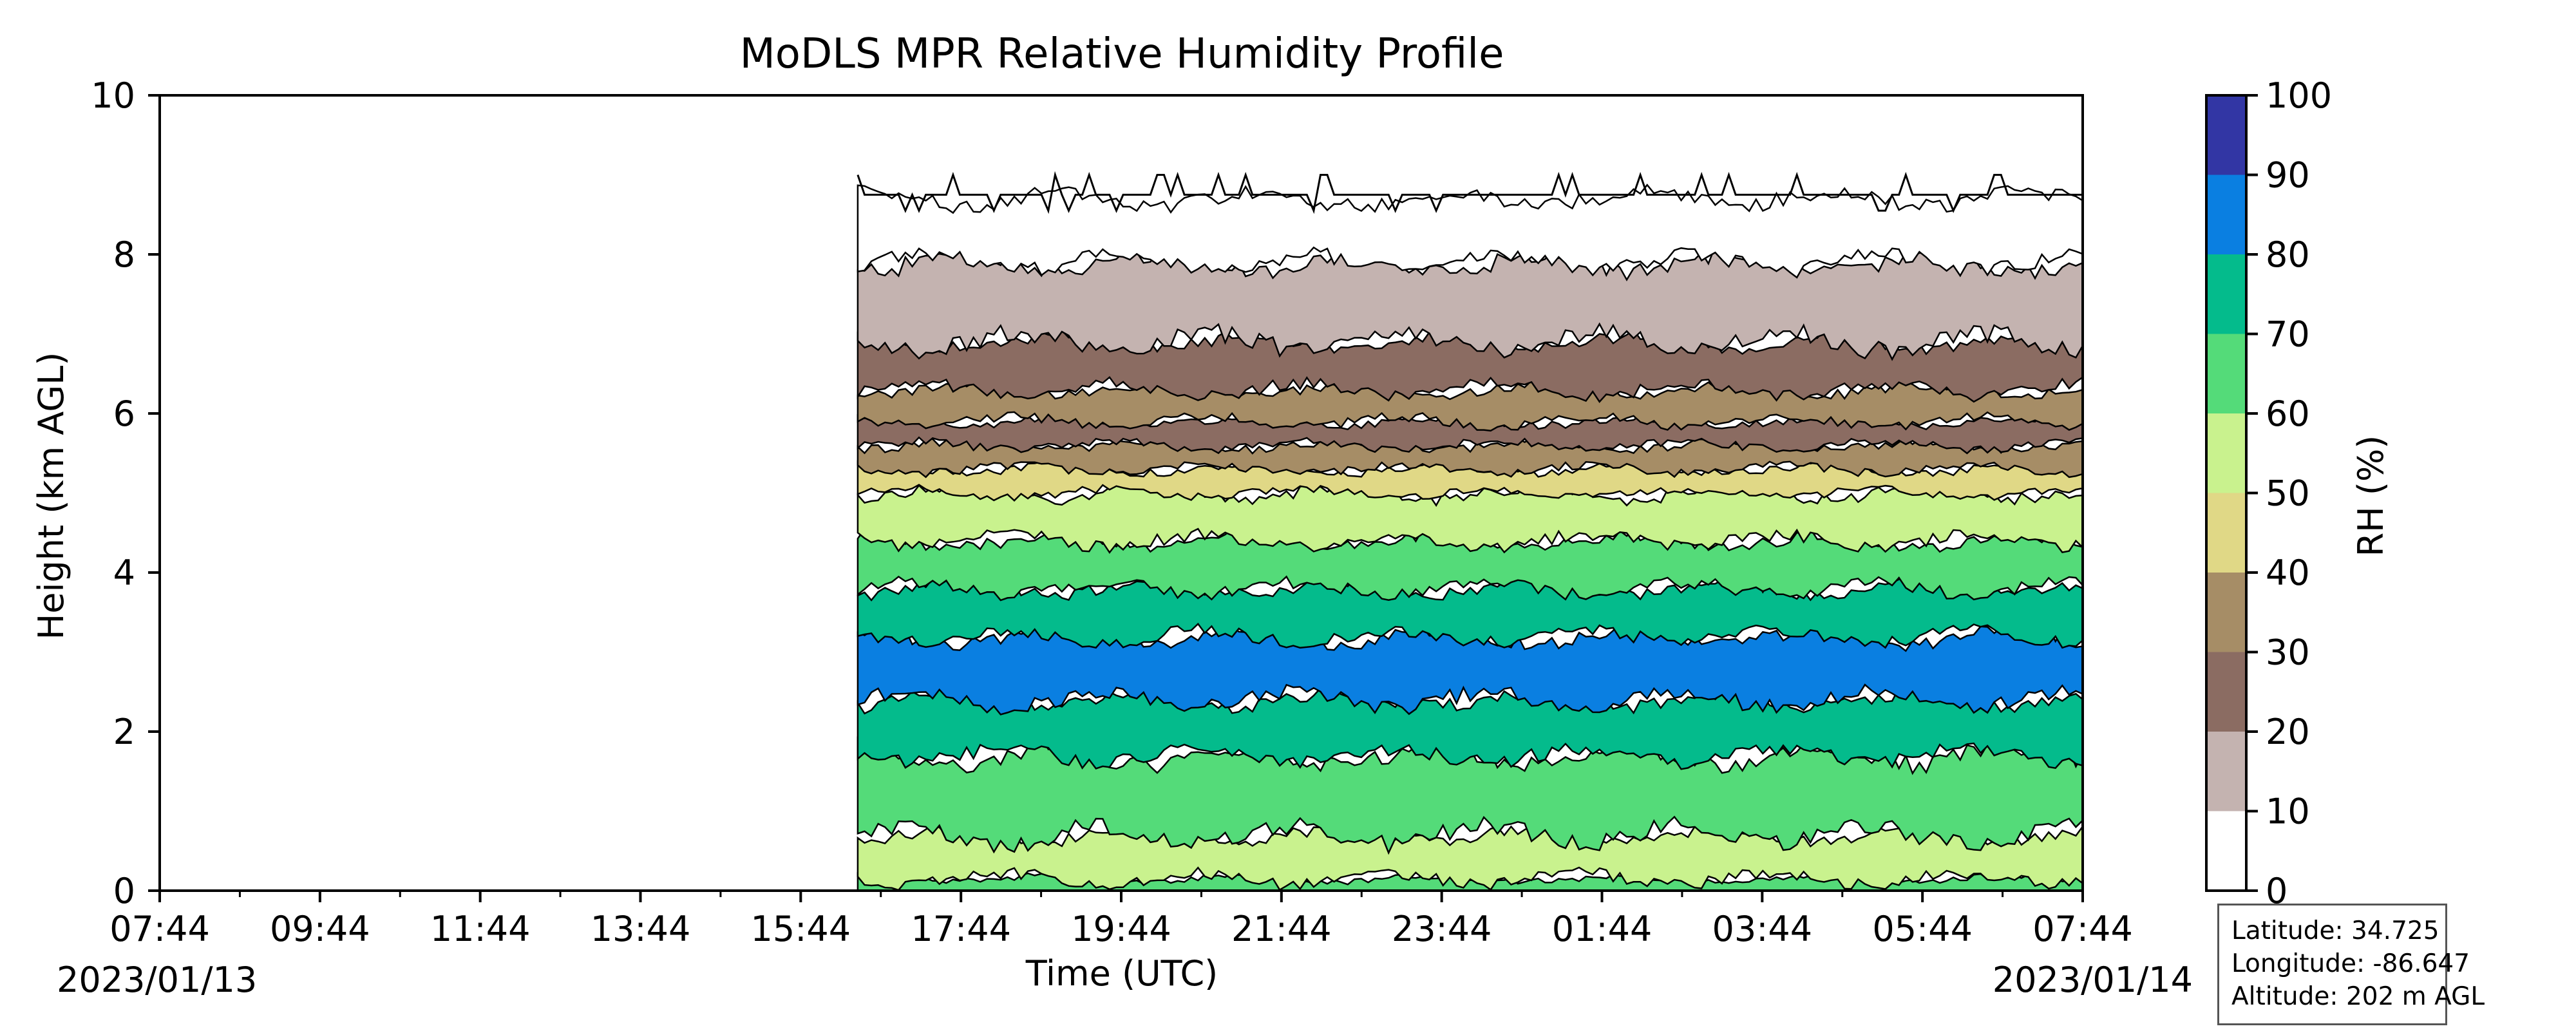  I want to click on x-date-label-end: 2023/01/14, so click(2093, 980).